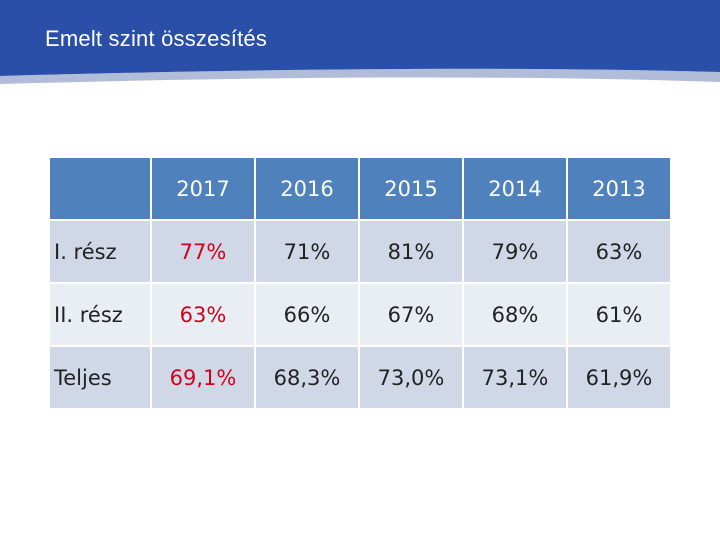 The height and width of the screenshot is (540, 720). What do you see at coordinates (619, 377) in the screenshot?
I see `table-cell: 61,9%` at bounding box center [619, 377].